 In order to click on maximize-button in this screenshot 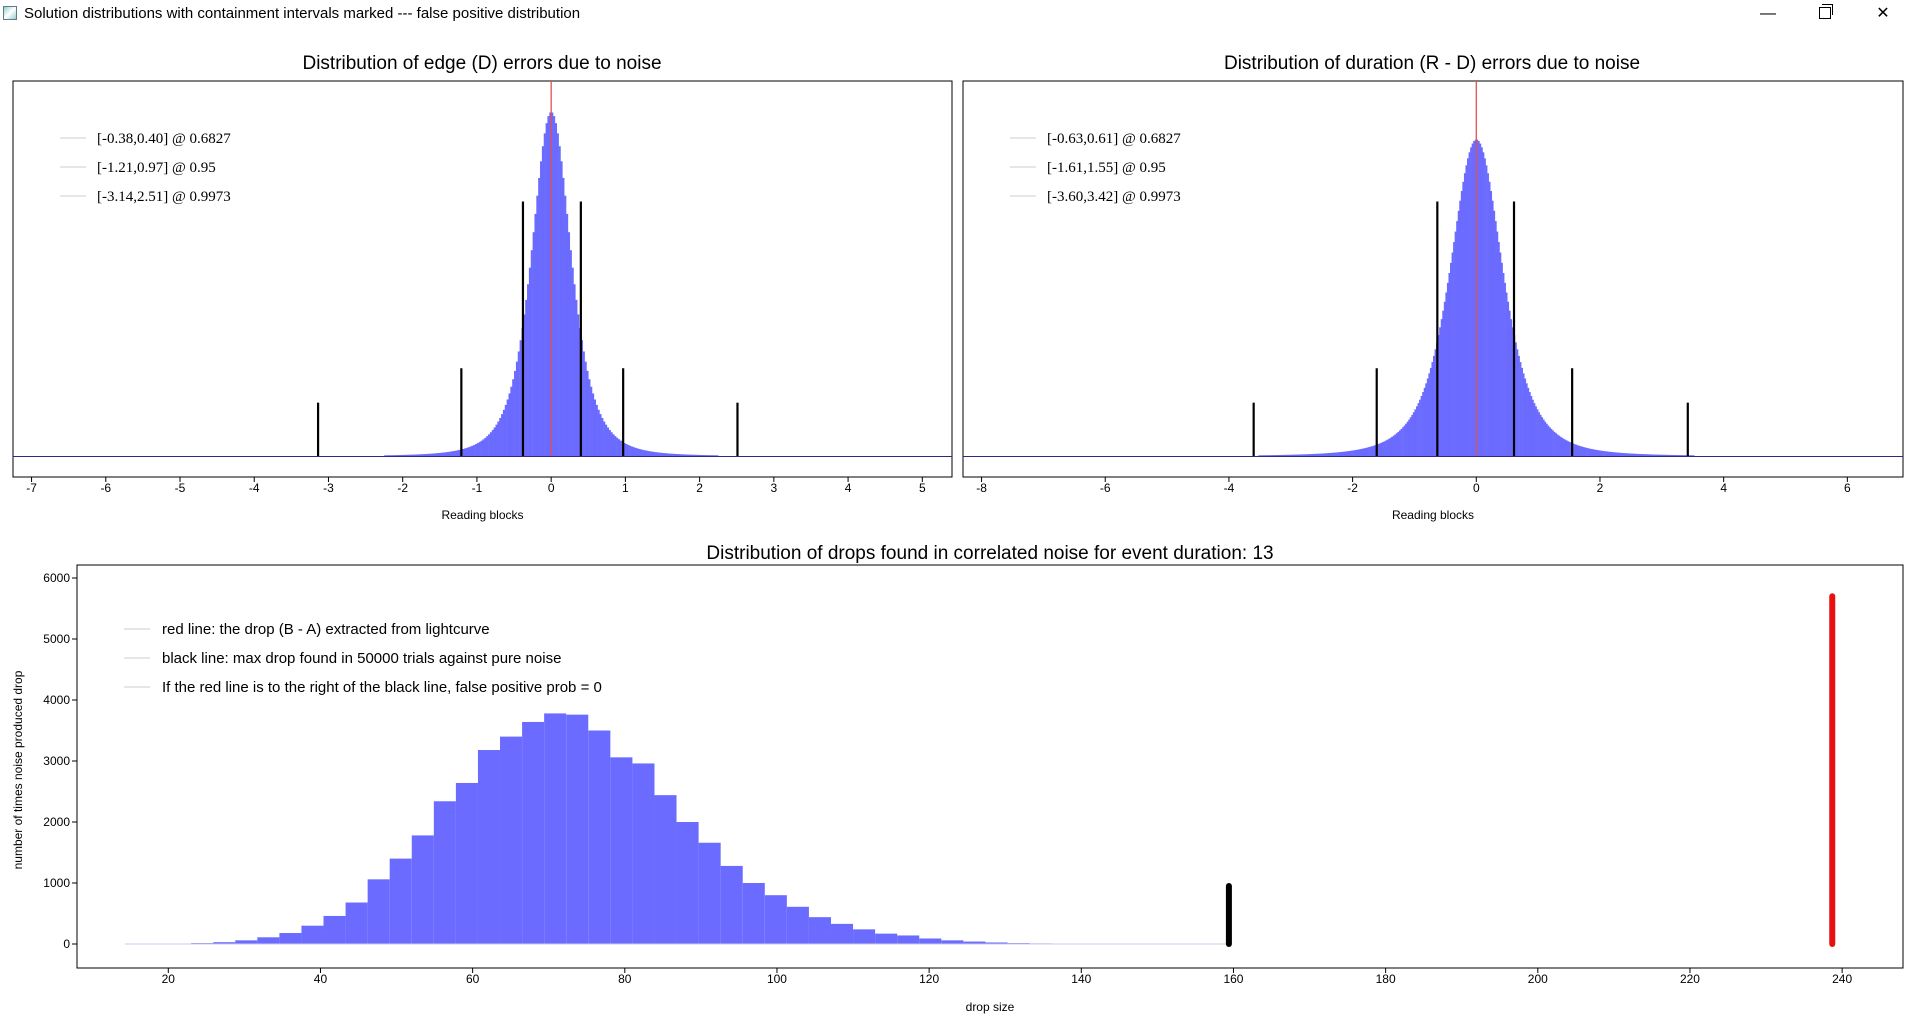, I will do `click(1825, 14)`.